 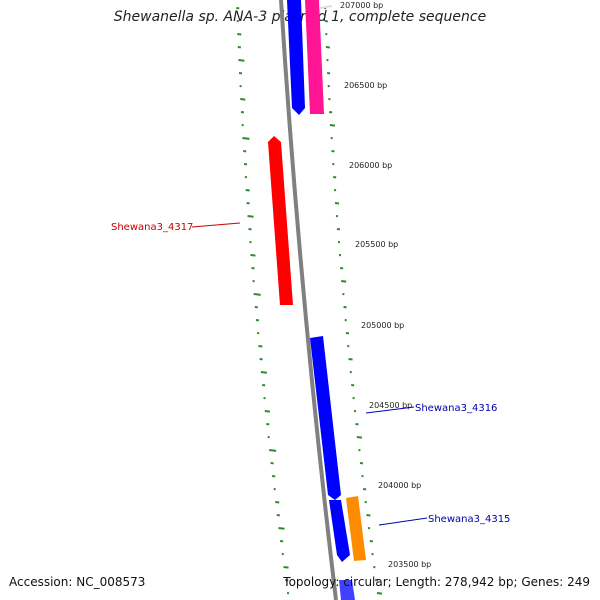 I want to click on bp-tick-label: 205500 bp, so click(x=376, y=244).